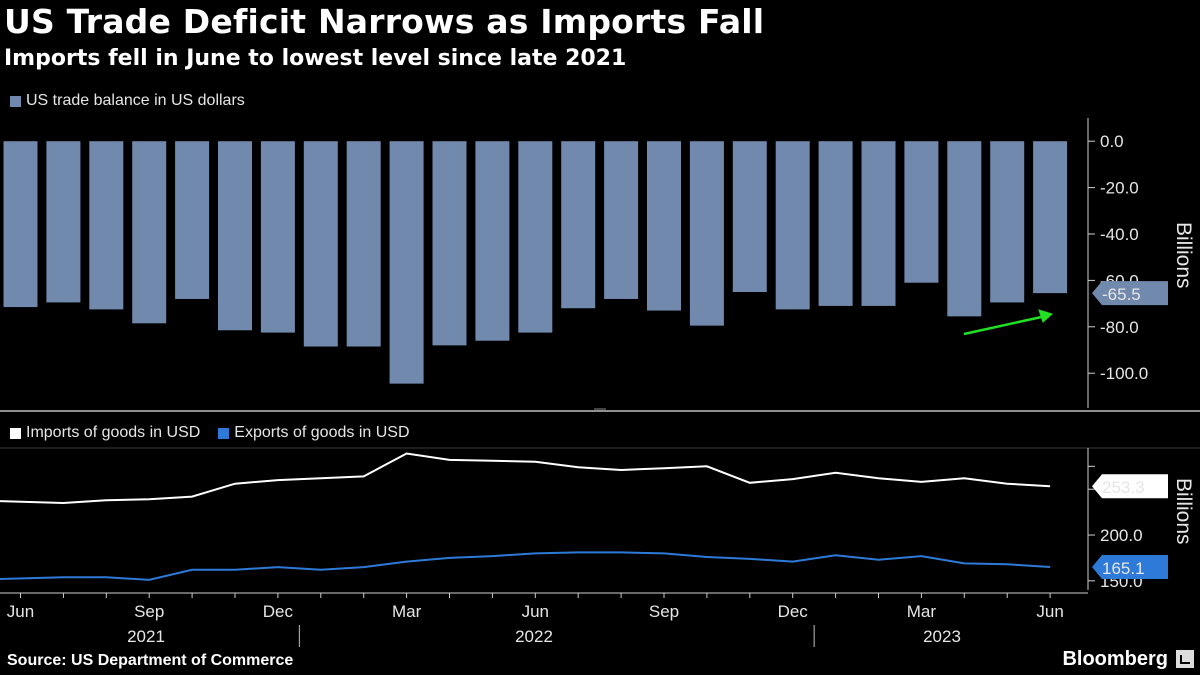 This screenshot has height=675, width=1200. What do you see at coordinates (1124, 373) in the screenshot?
I see `top-y-tick-label: -100.0` at bounding box center [1124, 373].